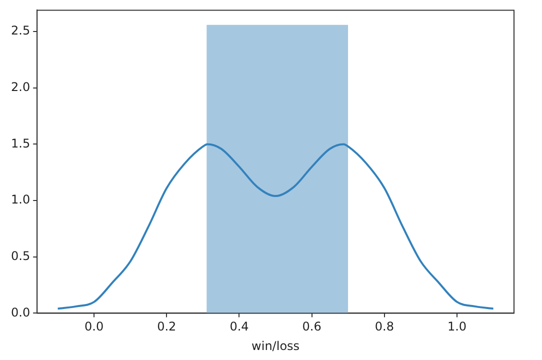 This screenshot has width=542, height=360. Describe the element at coordinates (276, 345) in the screenshot. I see `x-axis-title: win/loss` at that location.